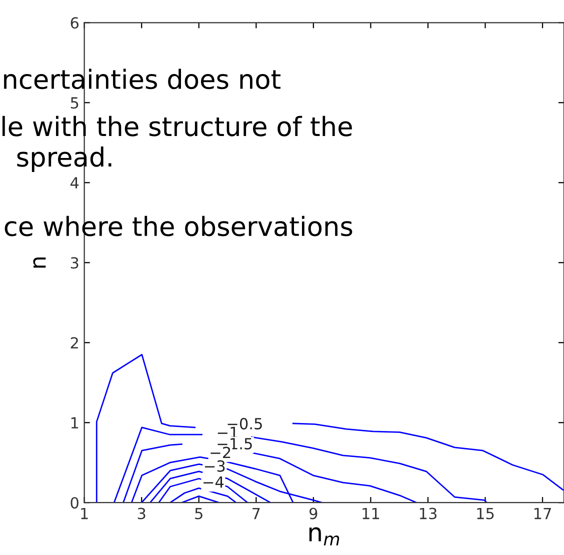 Image resolution: width=564 pixels, height=555 pixels. What do you see at coordinates (485, 514) in the screenshot?
I see `x-tick-label: 15` at bounding box center [485, 514].